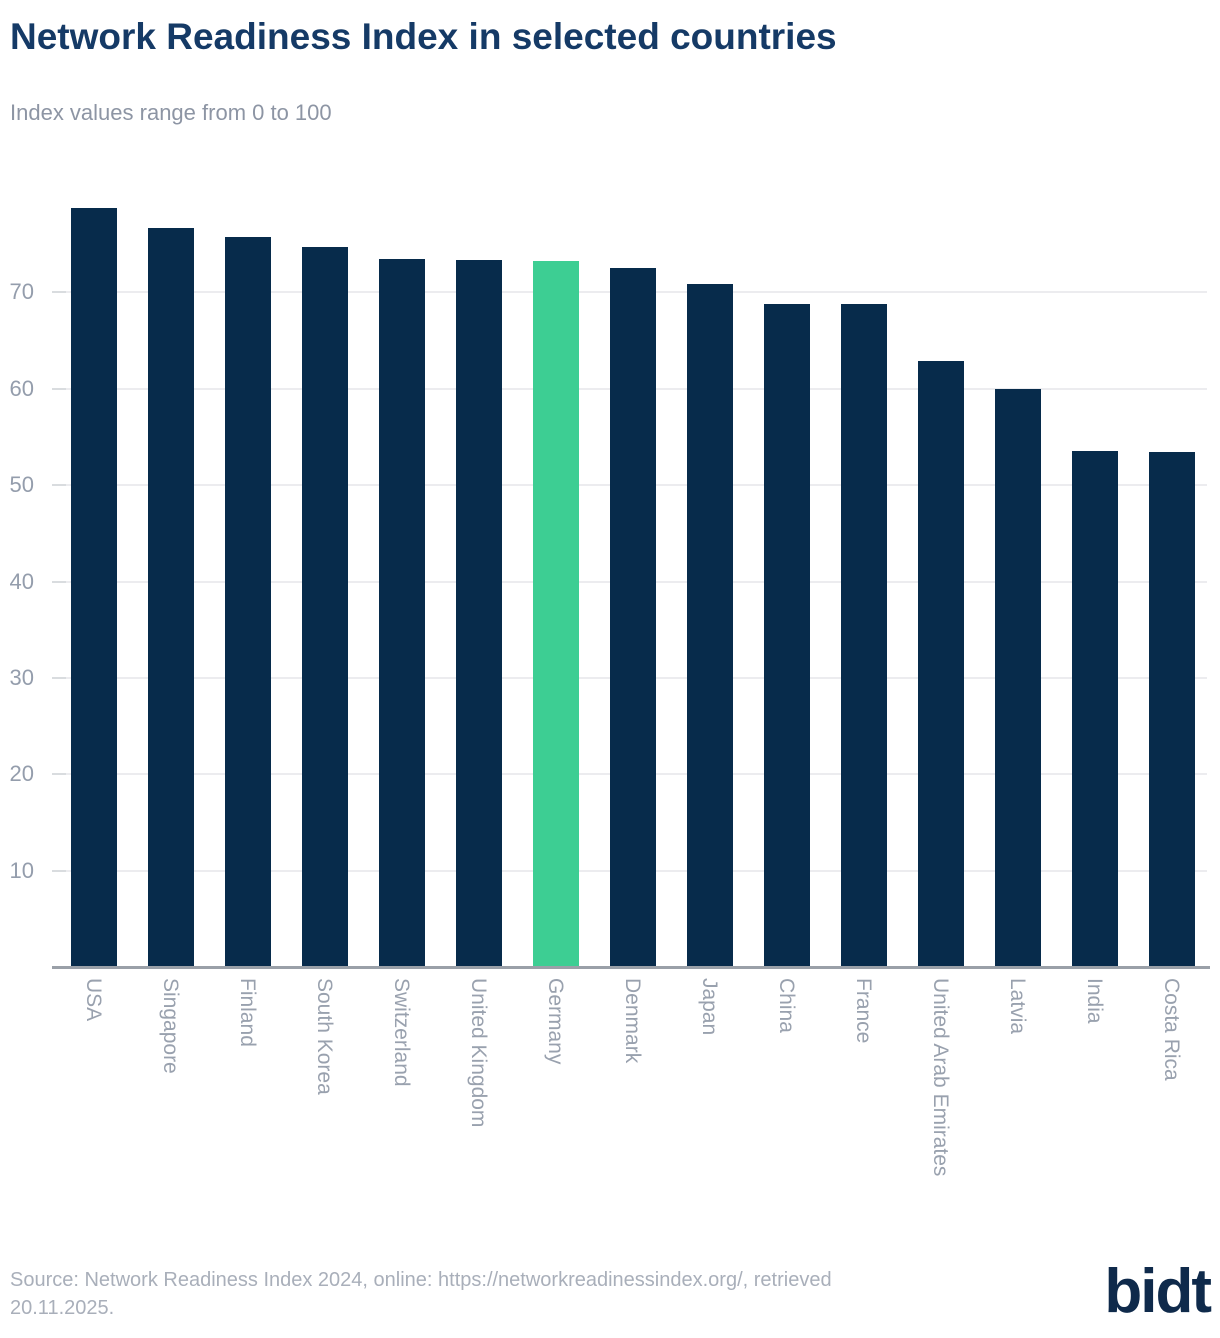  What do you see at coordinates (1171, 1029) in the screenshot?
I see `x-axis-label-costa-rica: Costa Rica` at bounding box center [1171, 1029].